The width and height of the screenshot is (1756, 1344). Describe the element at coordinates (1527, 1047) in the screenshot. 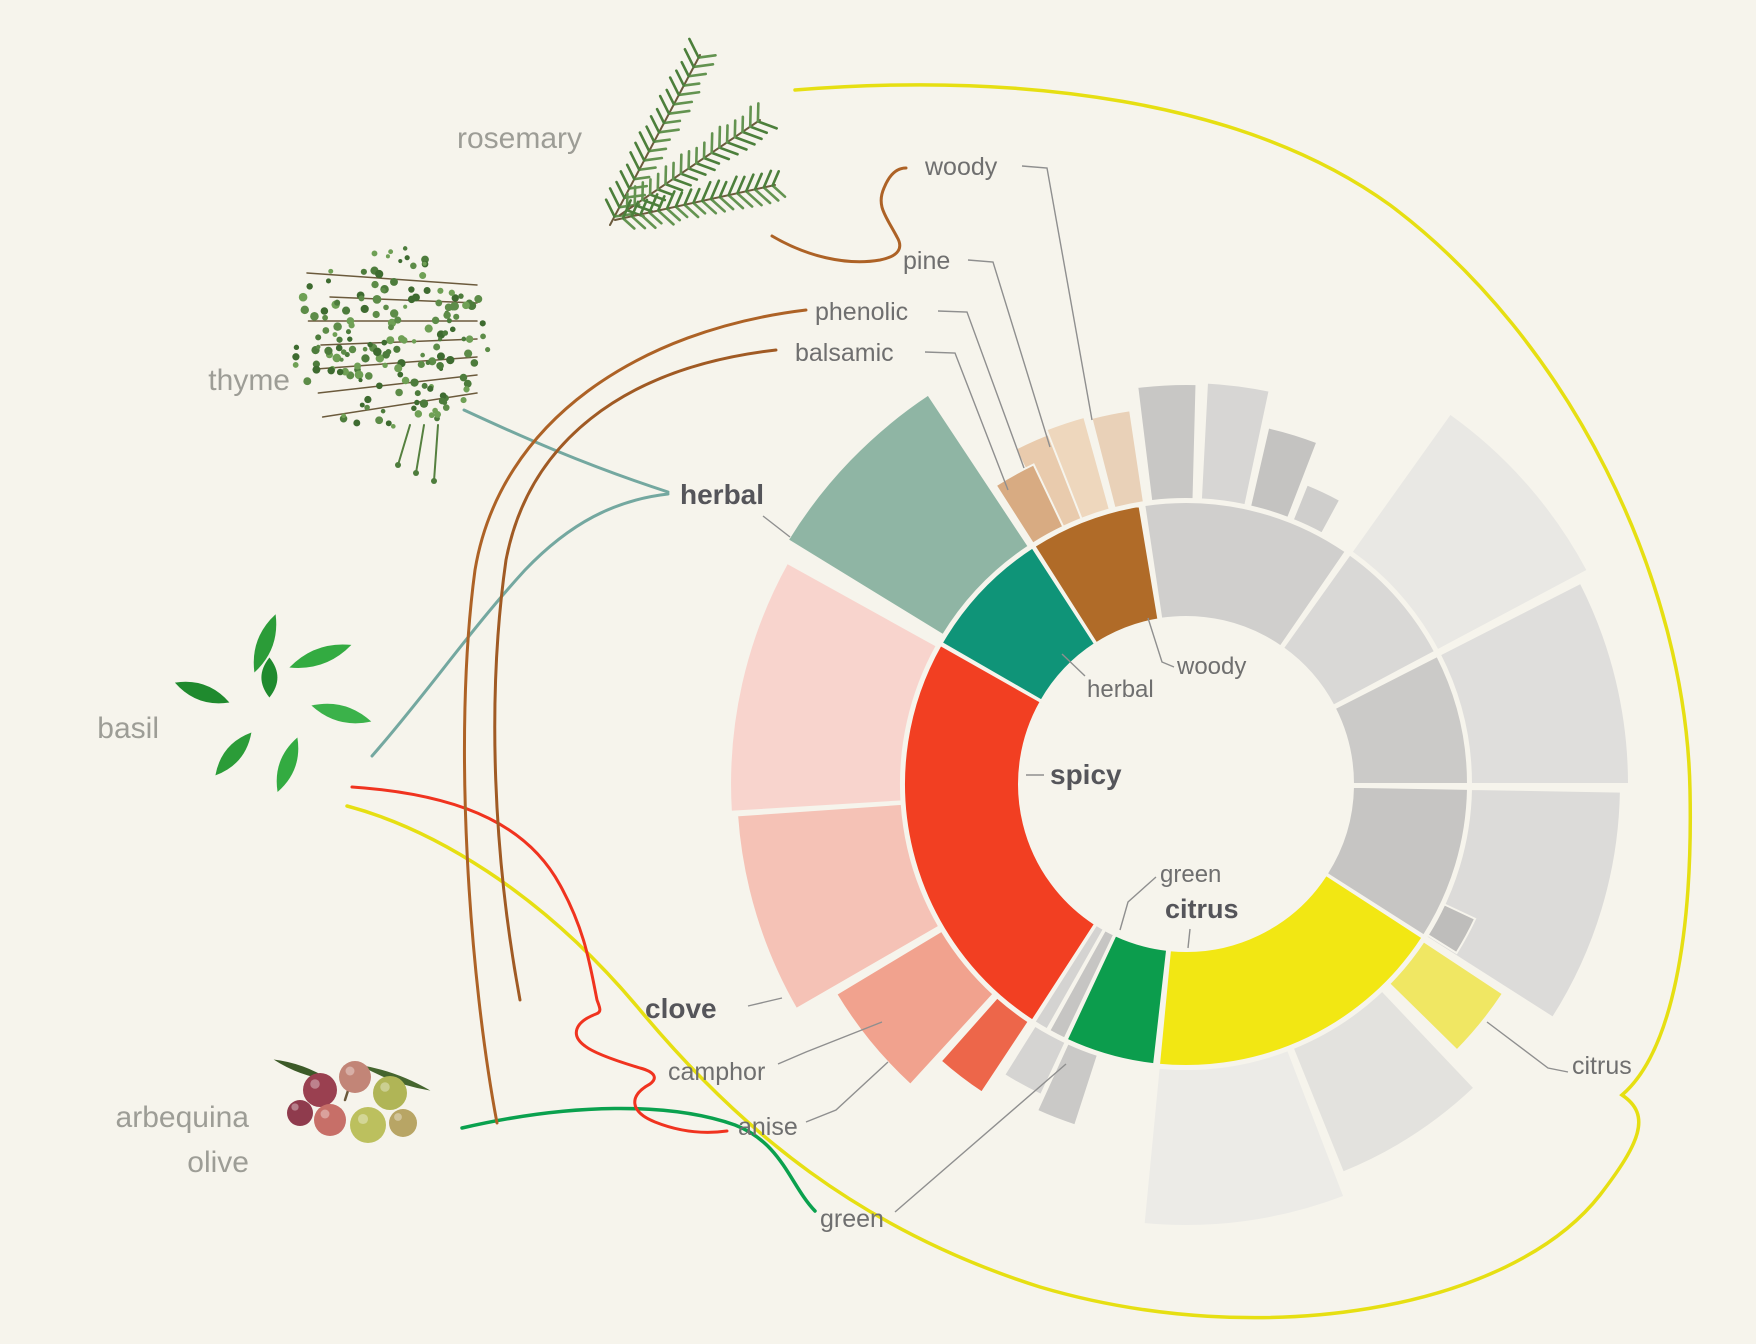

I see `leader-citrus-right` at that location.